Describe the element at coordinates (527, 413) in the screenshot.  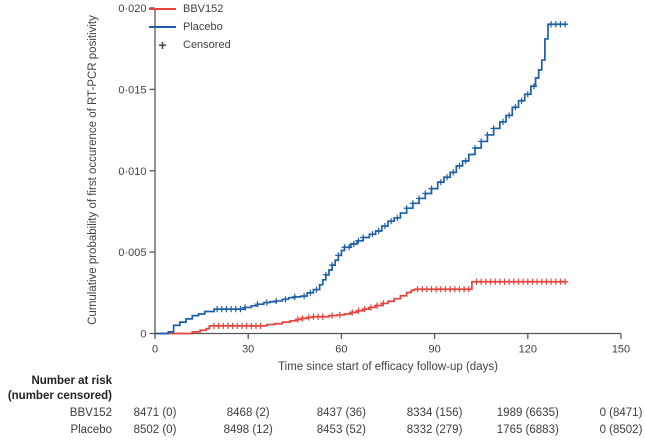
I see `risk-cell: 1989 (6635)` at that location.